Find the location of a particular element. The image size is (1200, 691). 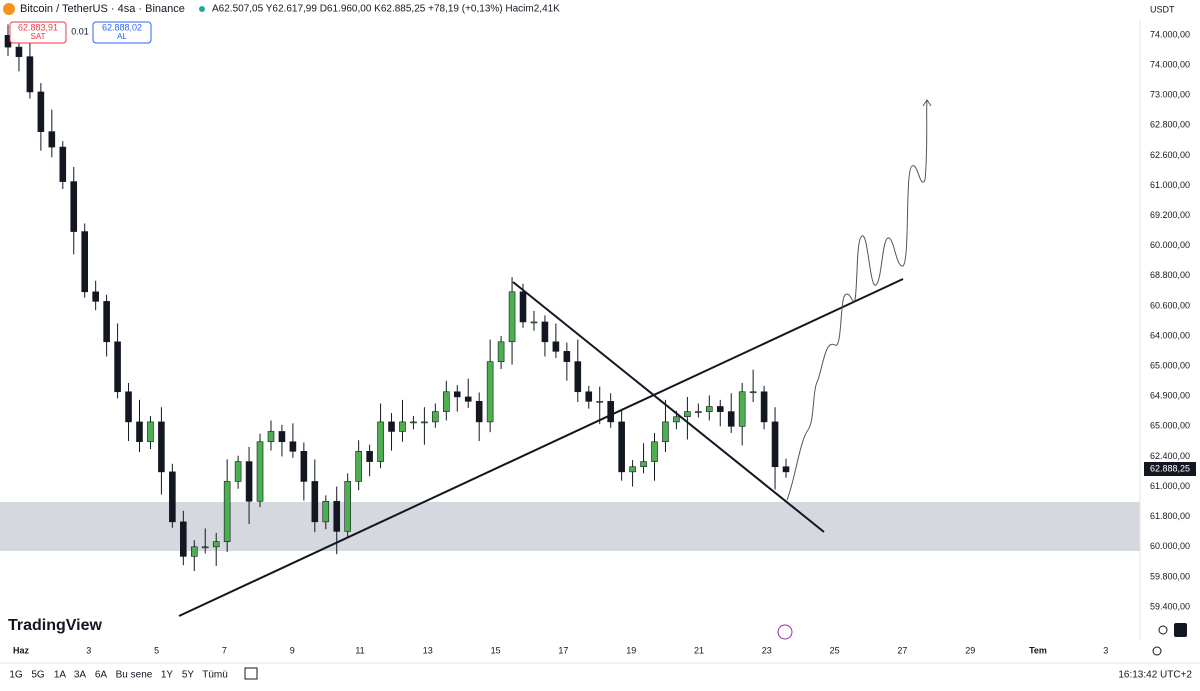

time-label: 21 is located at coordinates (699, 650).